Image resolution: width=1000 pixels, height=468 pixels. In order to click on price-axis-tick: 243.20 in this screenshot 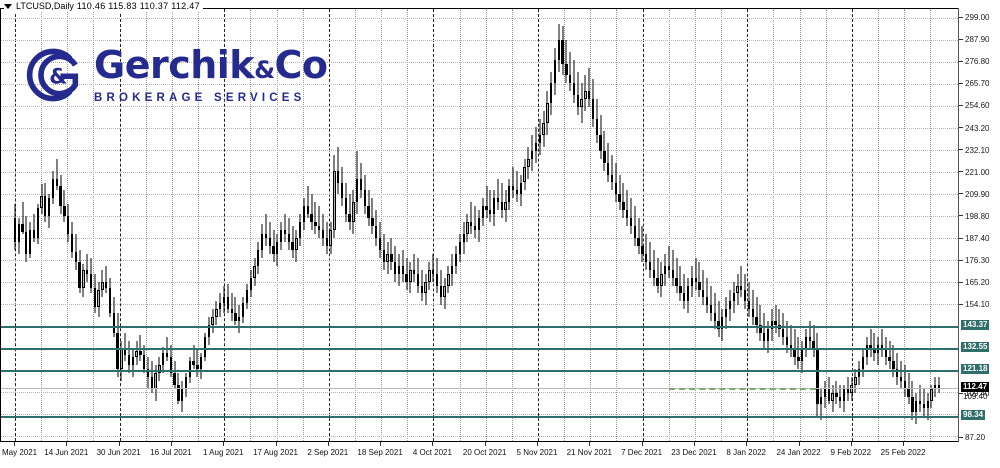, I will do `click(979, 128)`.